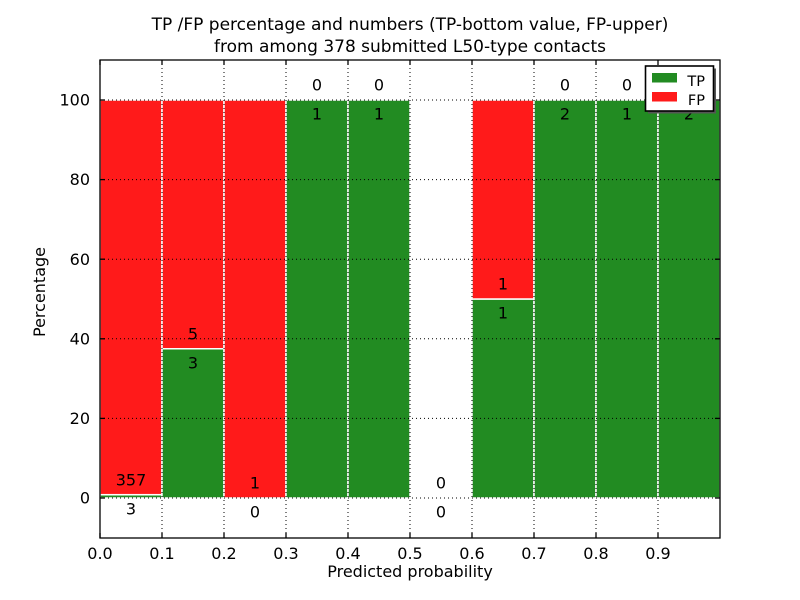 This screenshot has width=800, height=600. I want to click on legend-swatch-fp-icon, so click(664, 97).